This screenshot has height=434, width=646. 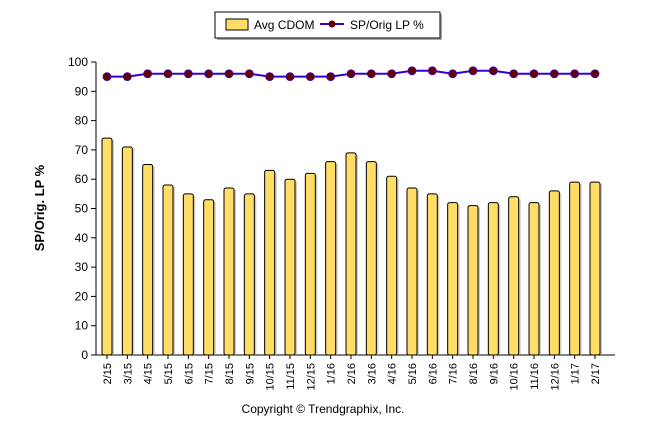 What do you see at coordinates (311, 377) in the screenshot?
I see `x-tick-label: 12/15` at bounding box center [311, 377].